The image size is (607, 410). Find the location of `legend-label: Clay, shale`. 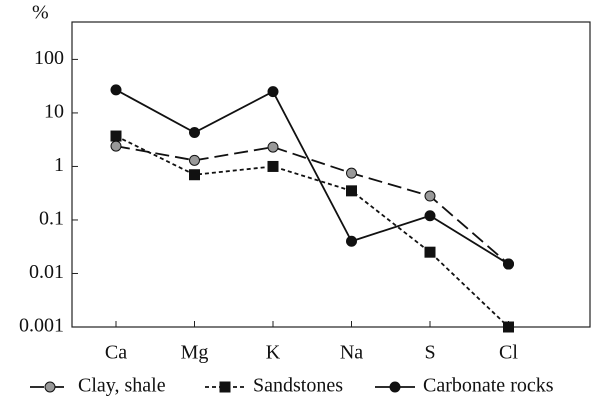

legend-label: Clay, shale is located at coordinates (122, 386).